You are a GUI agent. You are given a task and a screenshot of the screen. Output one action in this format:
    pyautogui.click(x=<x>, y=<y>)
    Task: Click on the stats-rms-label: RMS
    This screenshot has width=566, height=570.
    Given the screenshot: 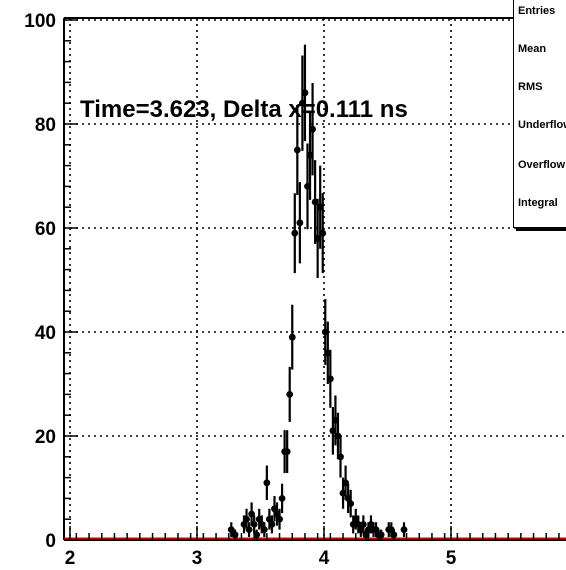 What is the action you would take?
    pyautogui.click(x=530, y=87)
    